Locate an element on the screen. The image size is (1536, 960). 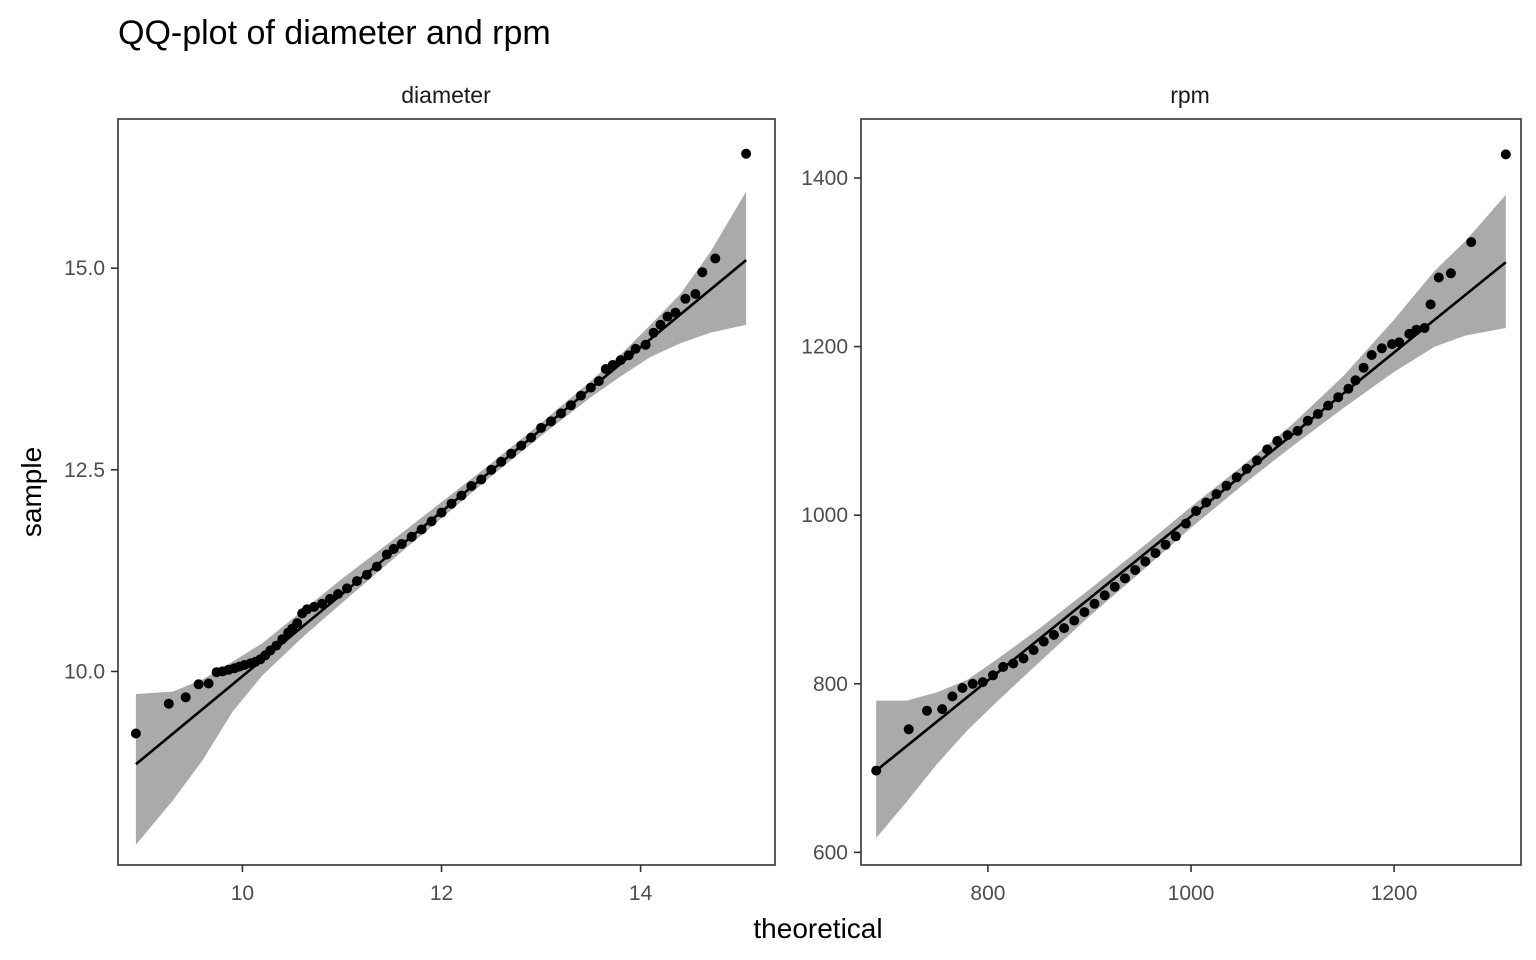
y-tick-label: 800 is located at coordinates (830, 684).